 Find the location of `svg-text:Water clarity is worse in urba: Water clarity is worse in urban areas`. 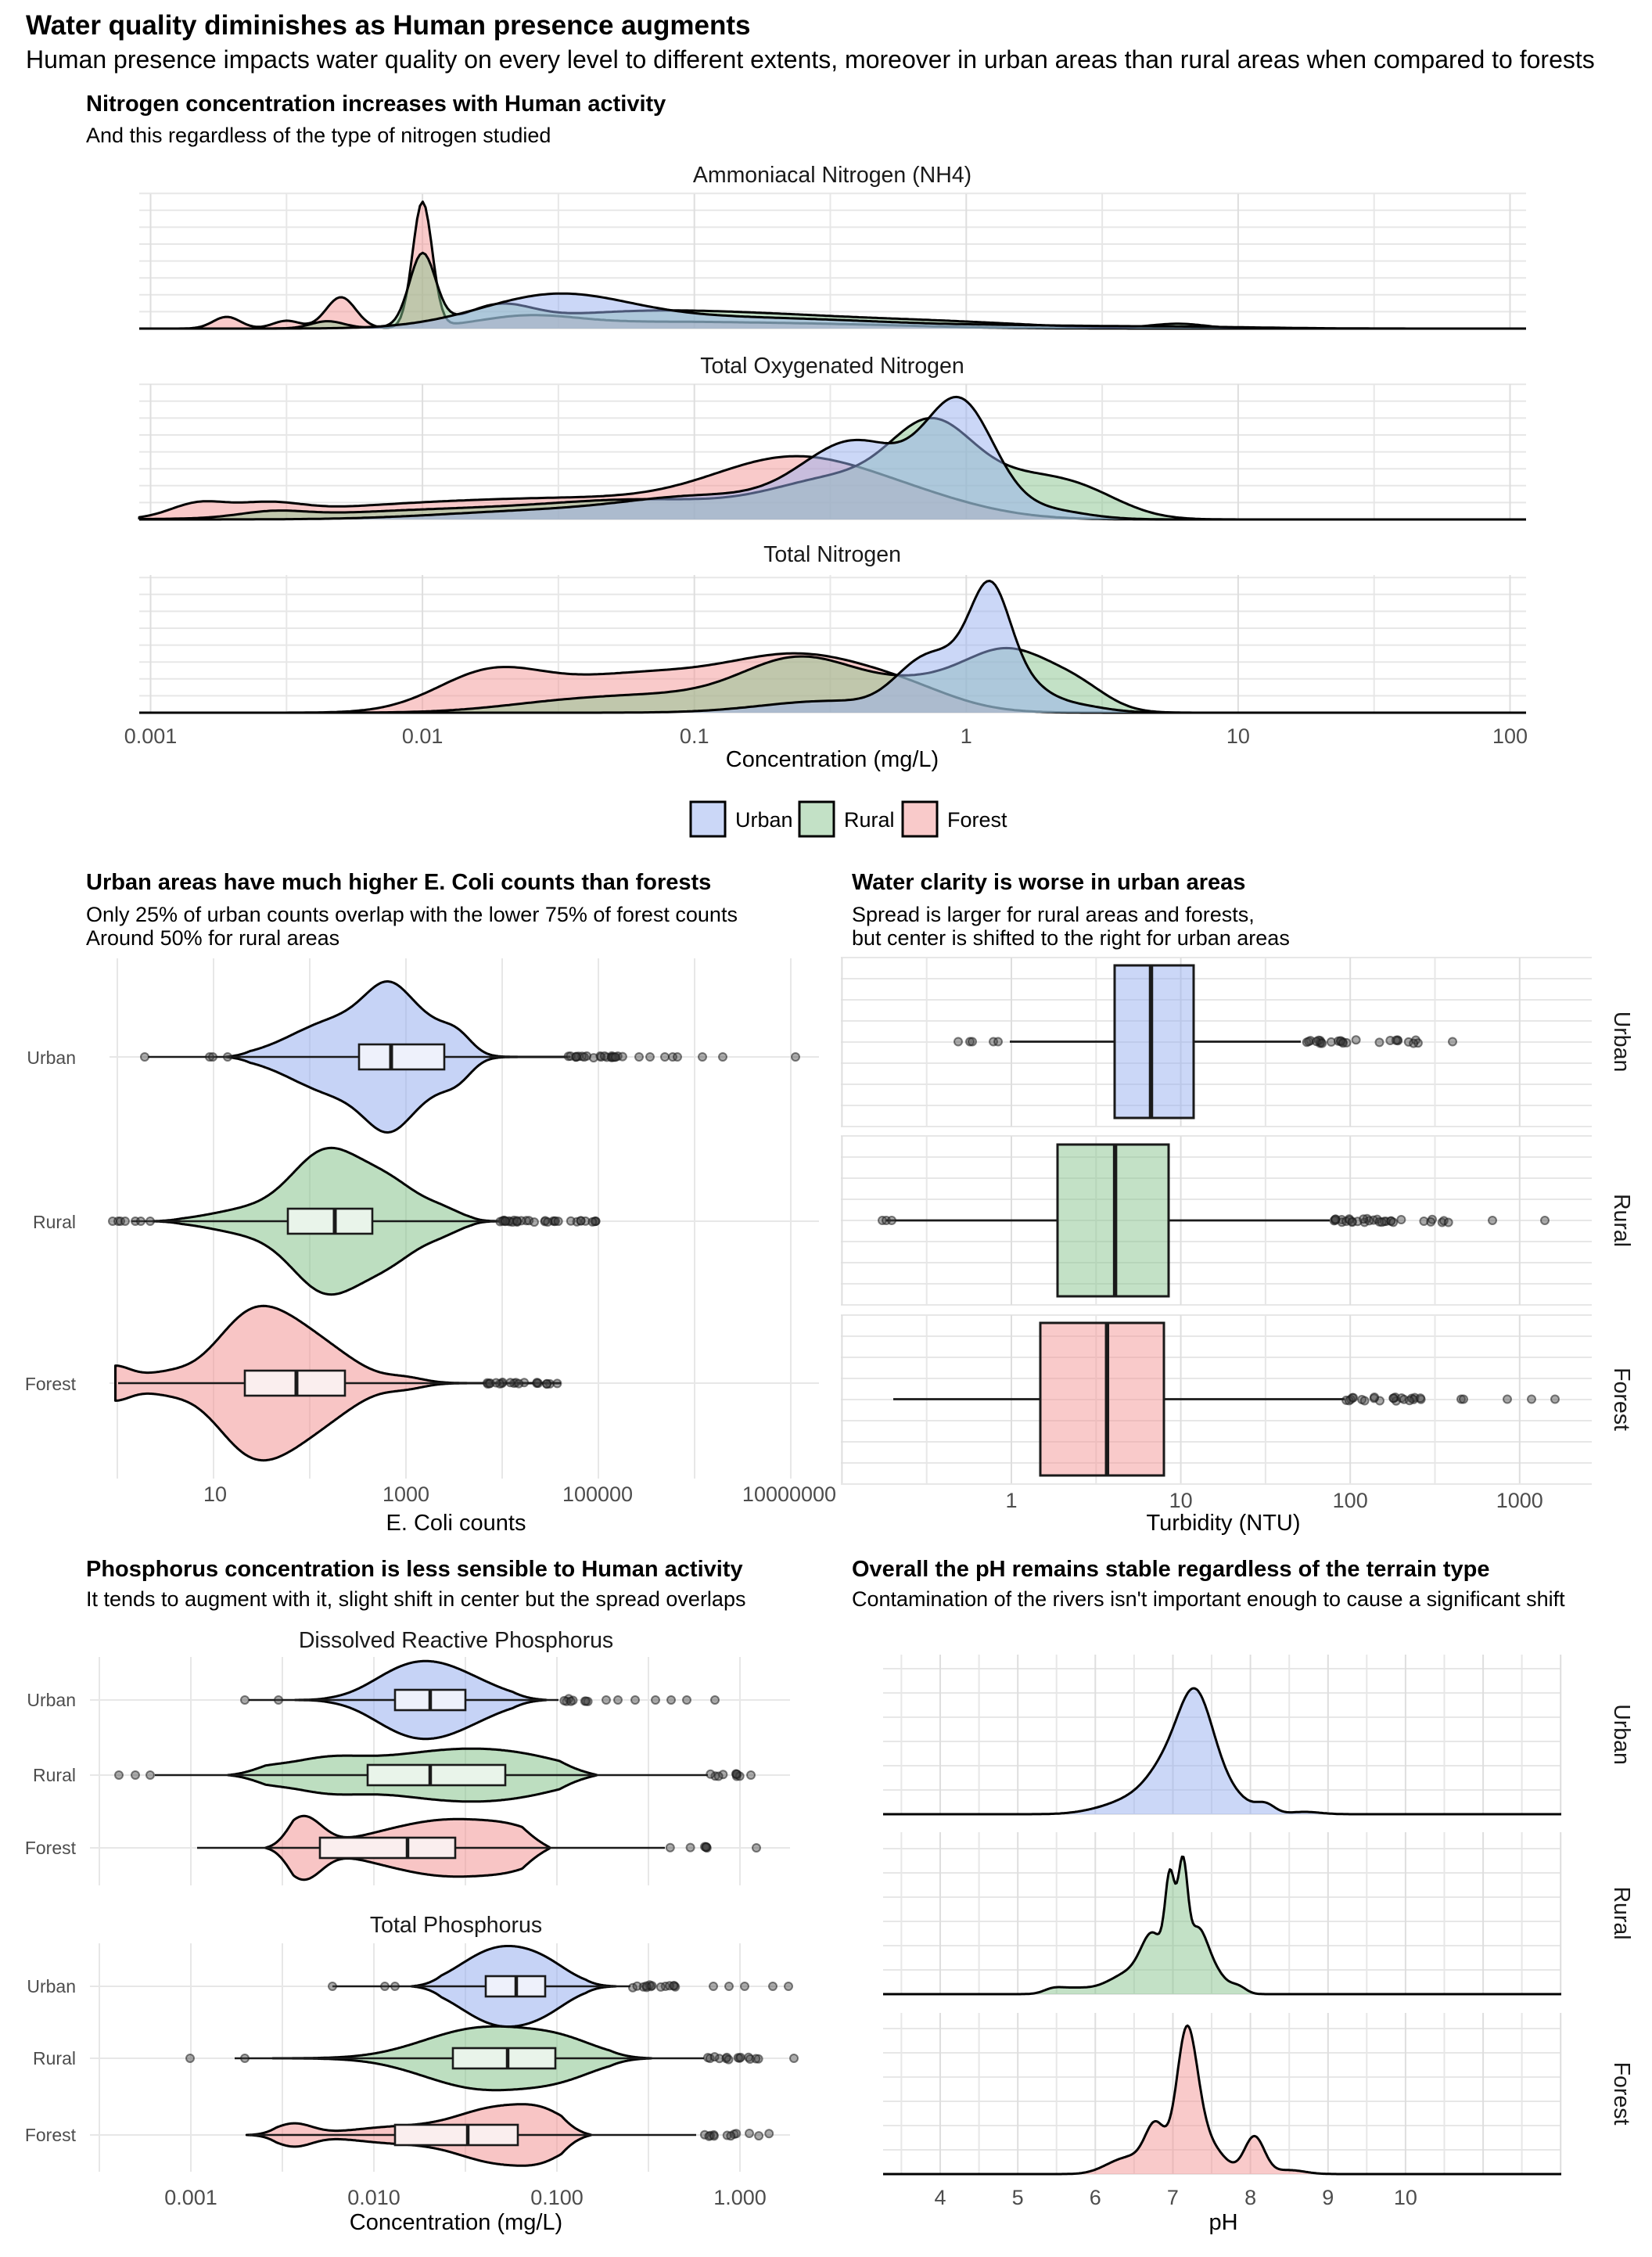

svg-text:Water clarity is worse in urba: Water clarity is worse in urban areas is located at coordinates (1048, 882).